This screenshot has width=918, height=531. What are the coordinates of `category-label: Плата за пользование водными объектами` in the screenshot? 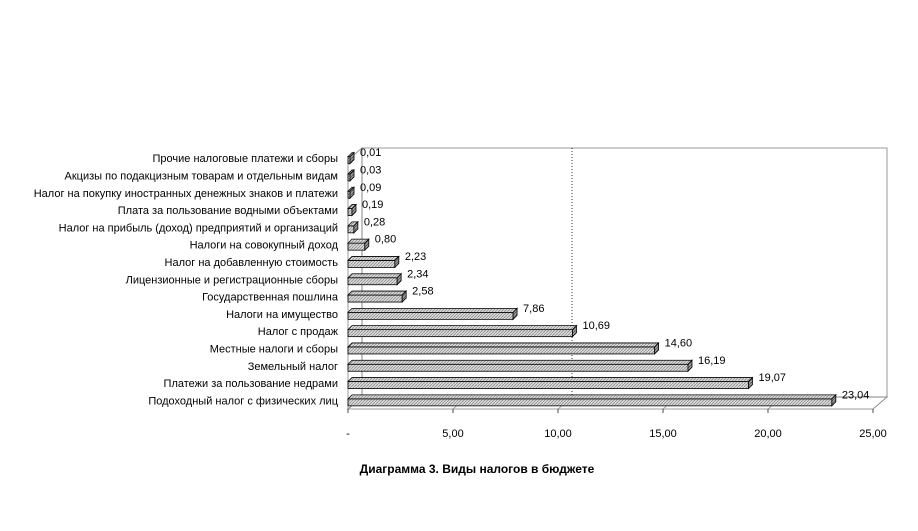 It's located at (228, 211).